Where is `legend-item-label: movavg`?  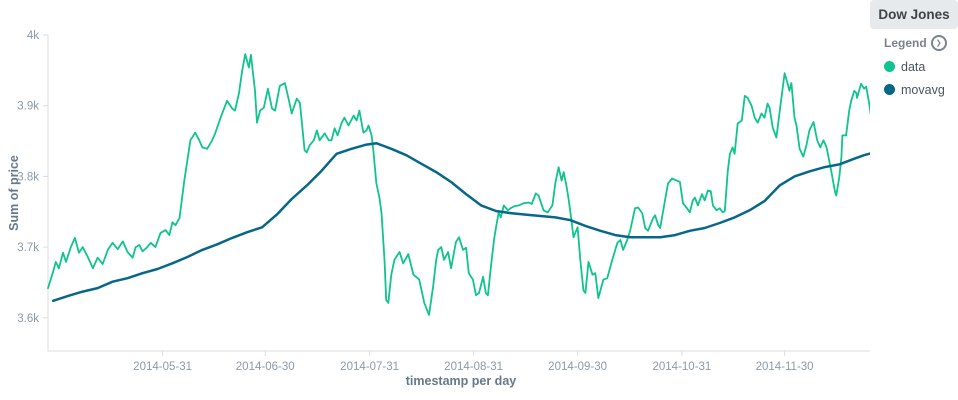
legend-item-label: movavg is located at coordinates (923, 89).